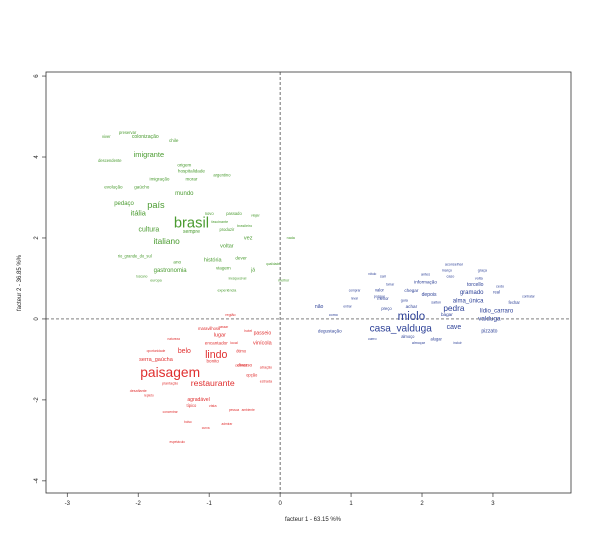 This screenshot has height=545, width=603. I want to click on word-label: bolso, so click(188, 422).